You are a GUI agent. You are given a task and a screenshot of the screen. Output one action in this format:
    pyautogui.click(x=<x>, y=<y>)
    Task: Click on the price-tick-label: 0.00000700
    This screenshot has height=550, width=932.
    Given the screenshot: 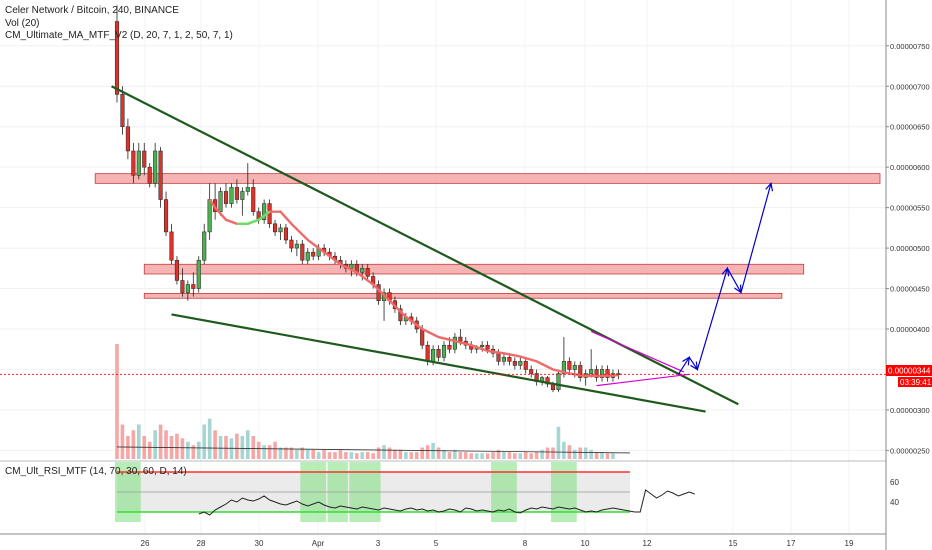 What is the action you would take?
    pyautogui.click(x=910, y=86)
    